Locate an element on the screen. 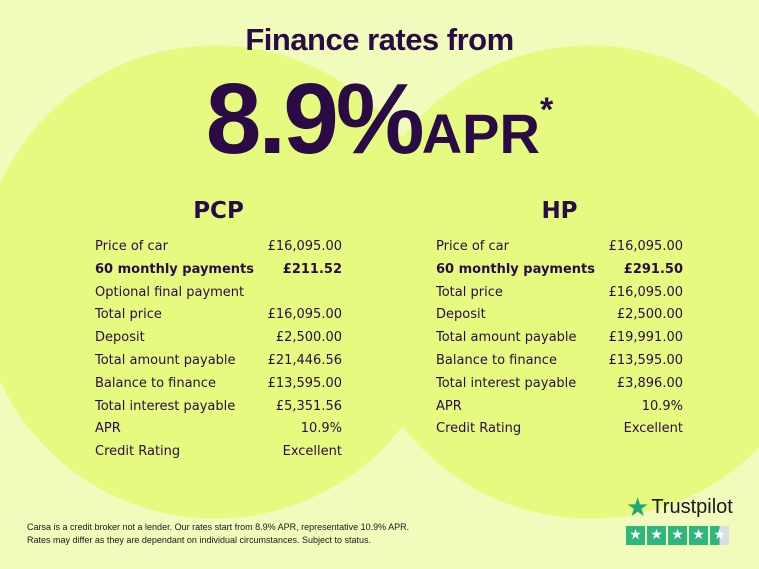 The height and width of the screenshot is (569, 759). rating-stars: ★ ★ ★ ★ ★ is located at coordinates (679, 535).